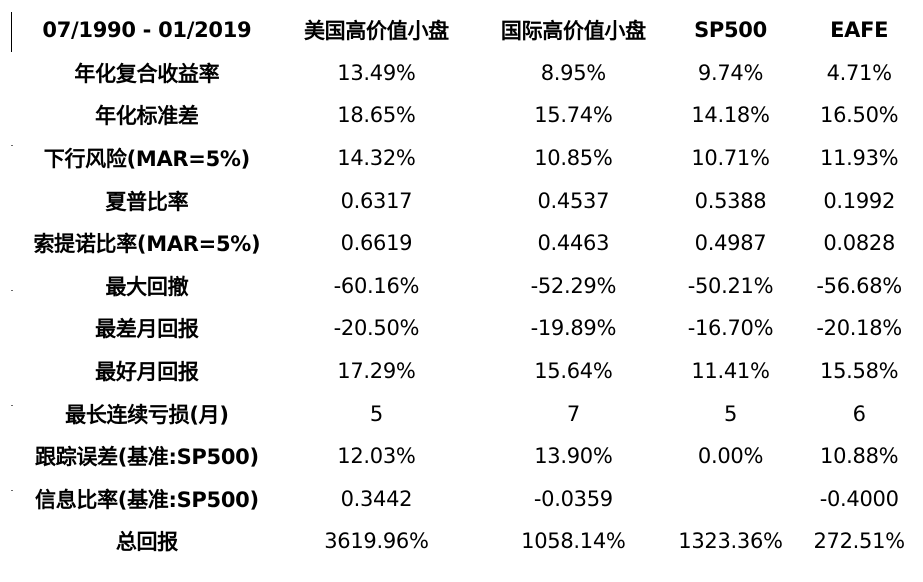 This screenshot has width=923, height=582. I want to click on table-row: 年化标准差 18.65% 15.74% 14.18% 16.50%, so click(472, 115).